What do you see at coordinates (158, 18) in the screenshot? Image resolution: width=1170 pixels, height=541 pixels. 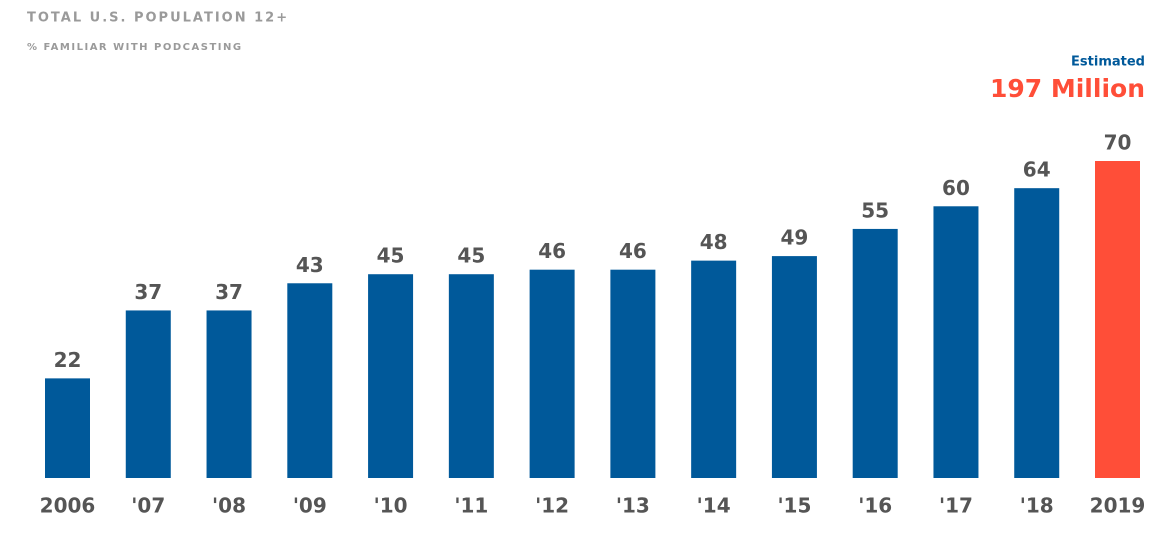 I see `chart-title: TOTAL U.S. POPULATION 12+` at bounding box center [158, 18].